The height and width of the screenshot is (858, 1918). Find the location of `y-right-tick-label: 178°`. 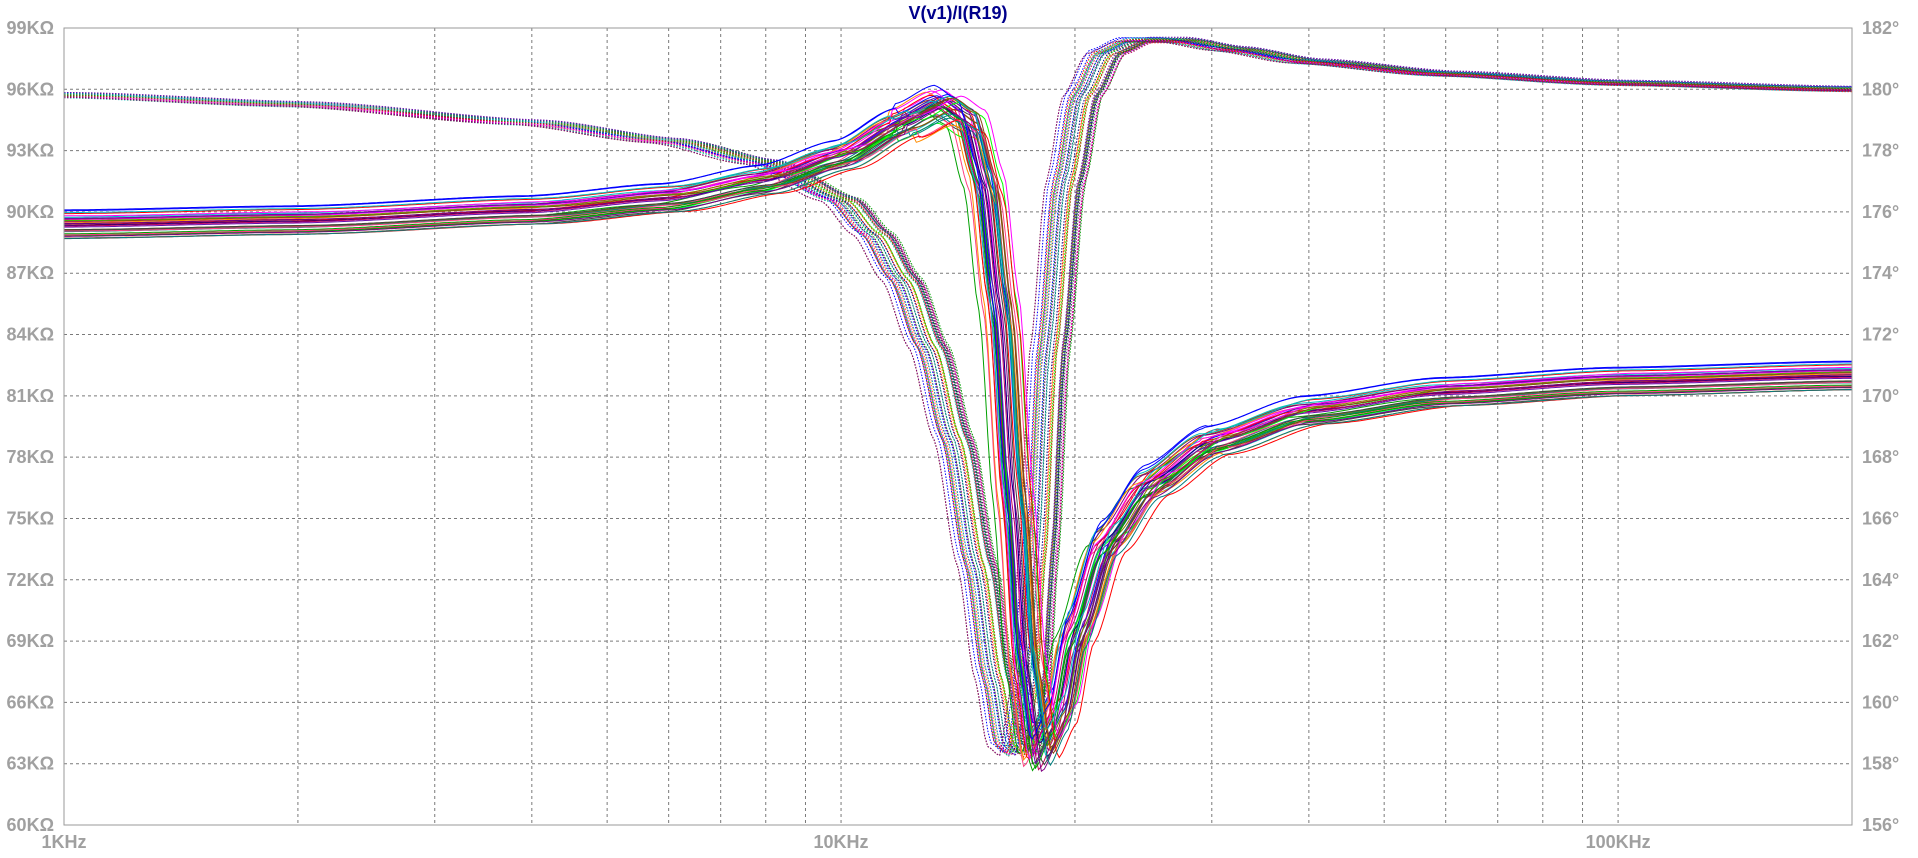

y-right-tick-label: 178° is located at coordinates (1880, 151).